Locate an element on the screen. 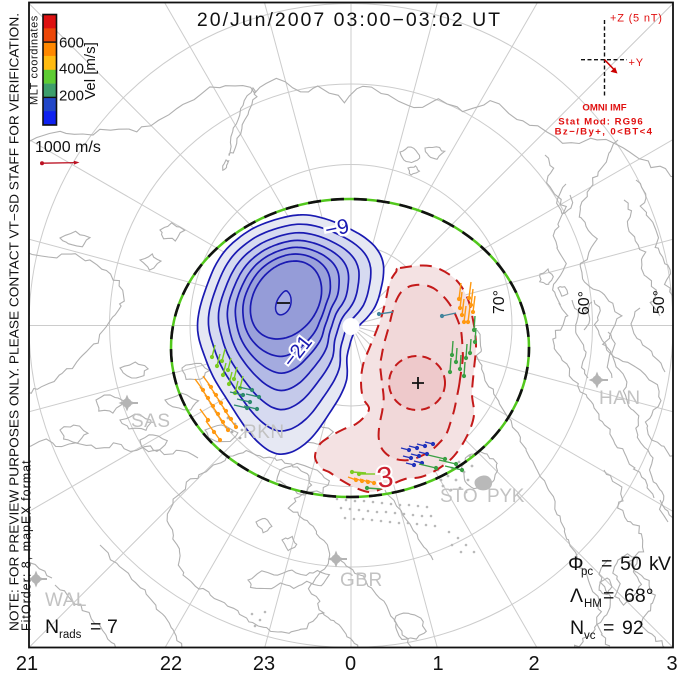  svg-text: FitOrder: 8, mapEX format is located at coordinates (27, 545).